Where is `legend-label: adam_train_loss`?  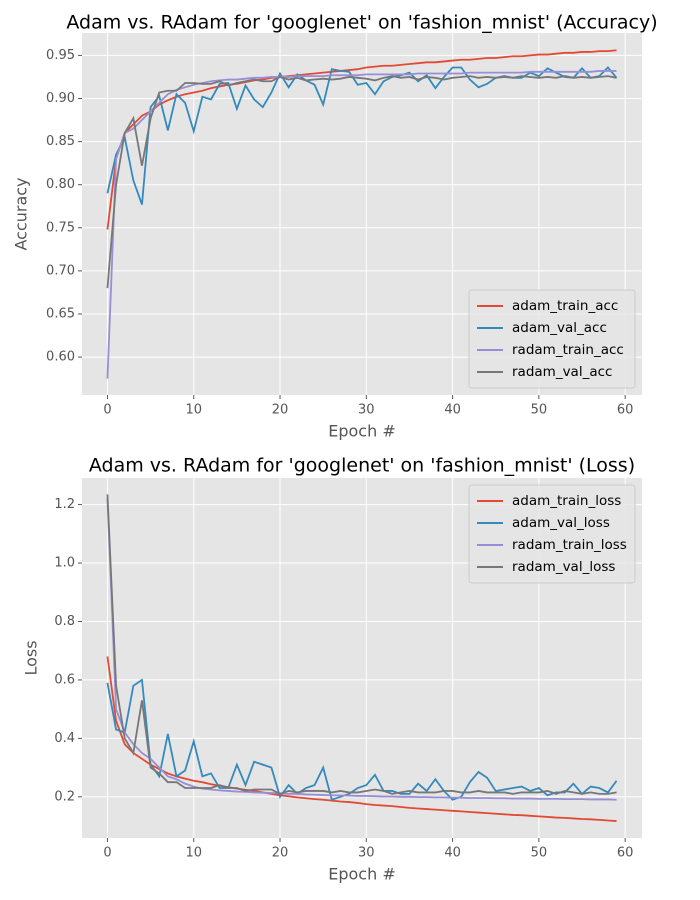
legend-label: adam_train_loss is located at coordinates (566, 501).